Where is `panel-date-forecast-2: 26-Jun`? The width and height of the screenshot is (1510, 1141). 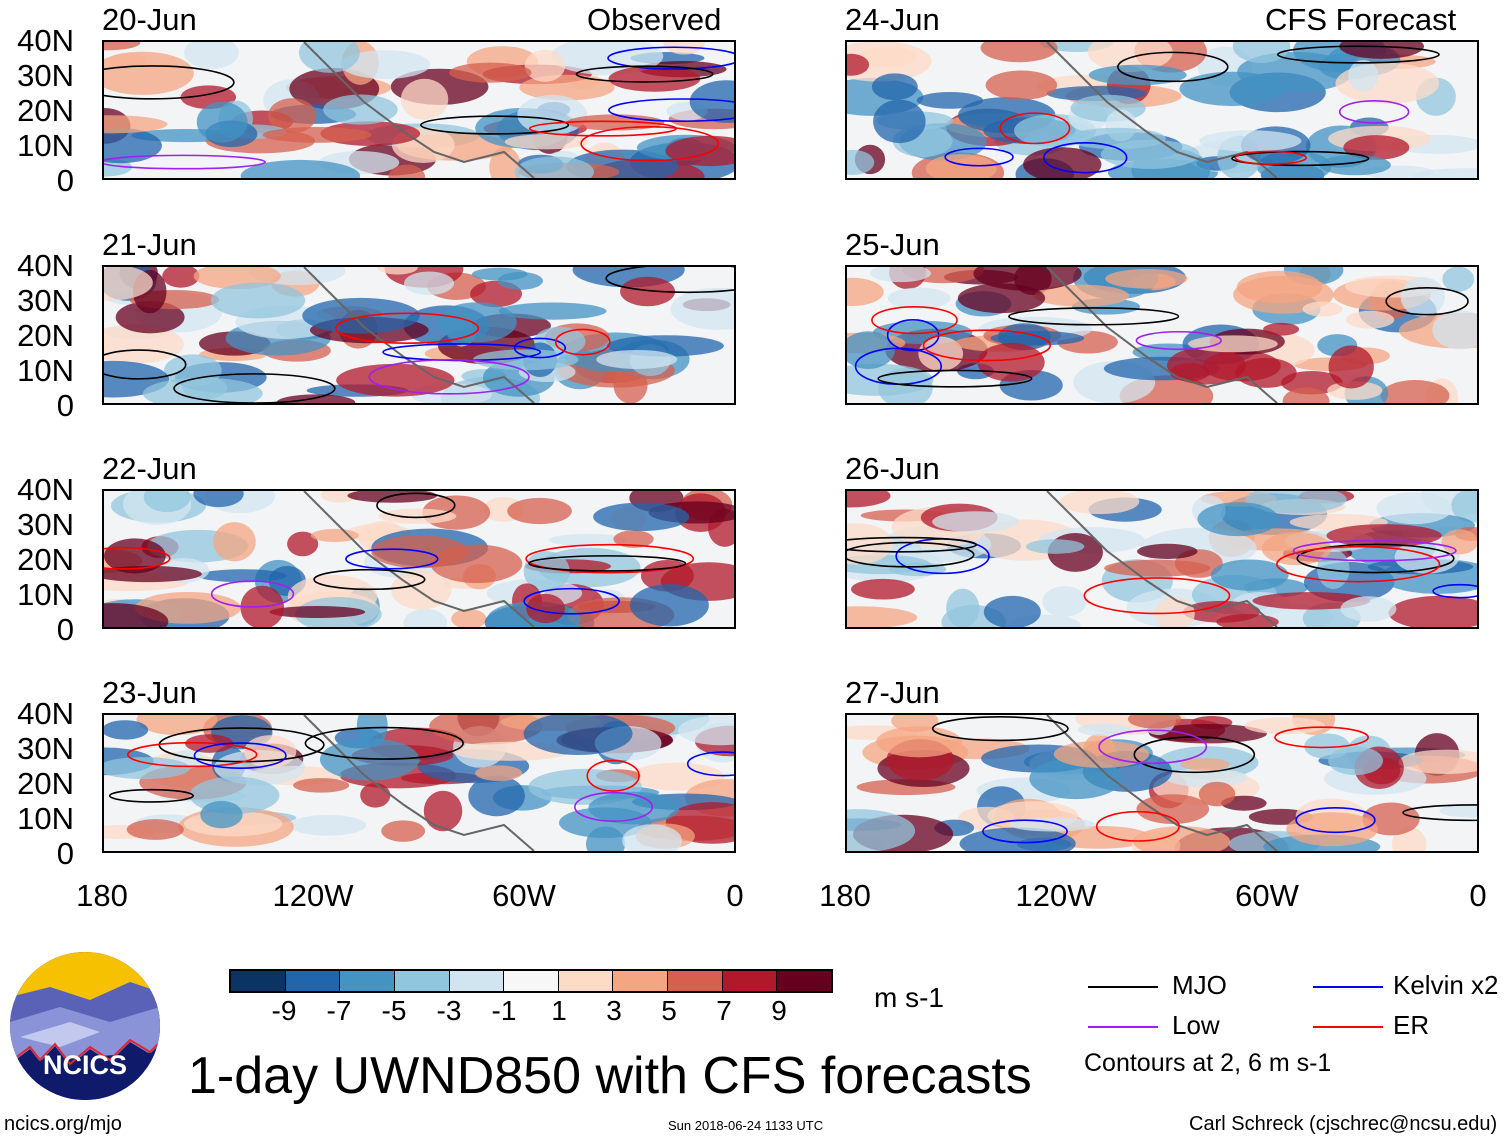
panel-date-forecast-2: 26-Jun is located at coordinates (892, 468).